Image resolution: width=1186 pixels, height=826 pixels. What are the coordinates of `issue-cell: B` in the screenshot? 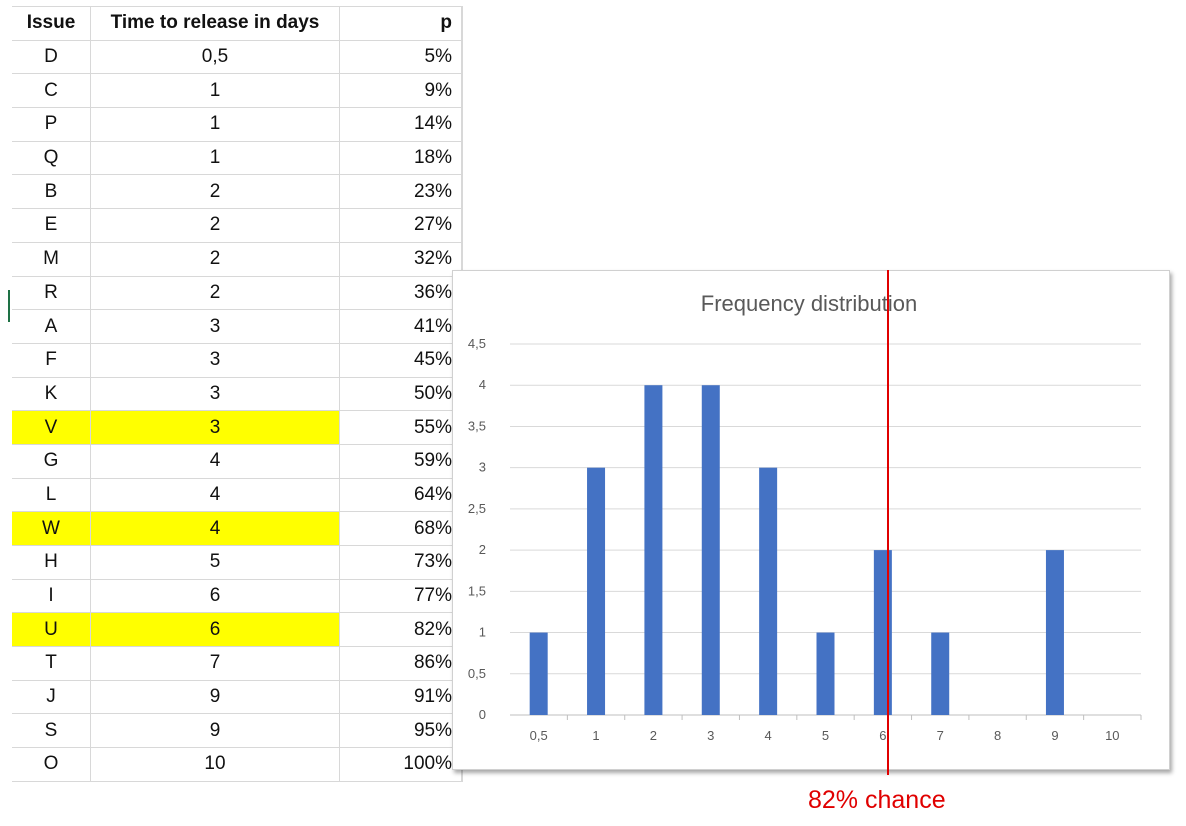 It's located at (51, 192).